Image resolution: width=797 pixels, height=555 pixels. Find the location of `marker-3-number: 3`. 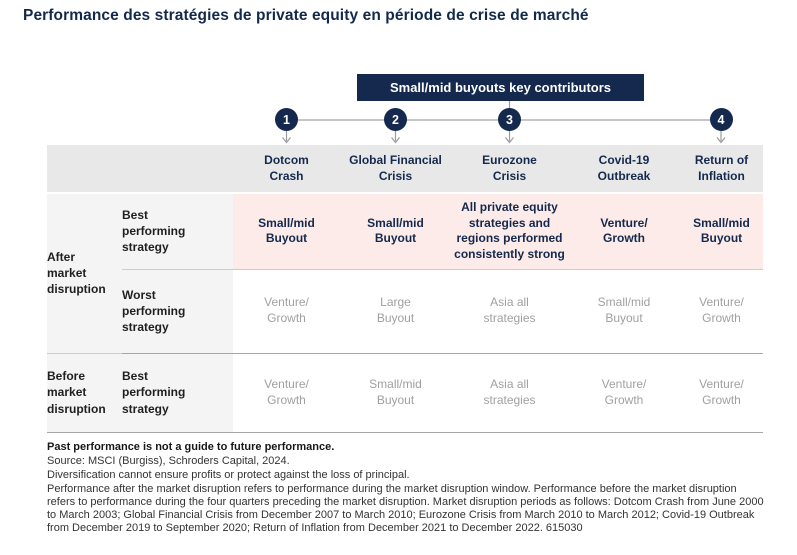

marker-3-number: 3 is located at coordinates (509, 119).